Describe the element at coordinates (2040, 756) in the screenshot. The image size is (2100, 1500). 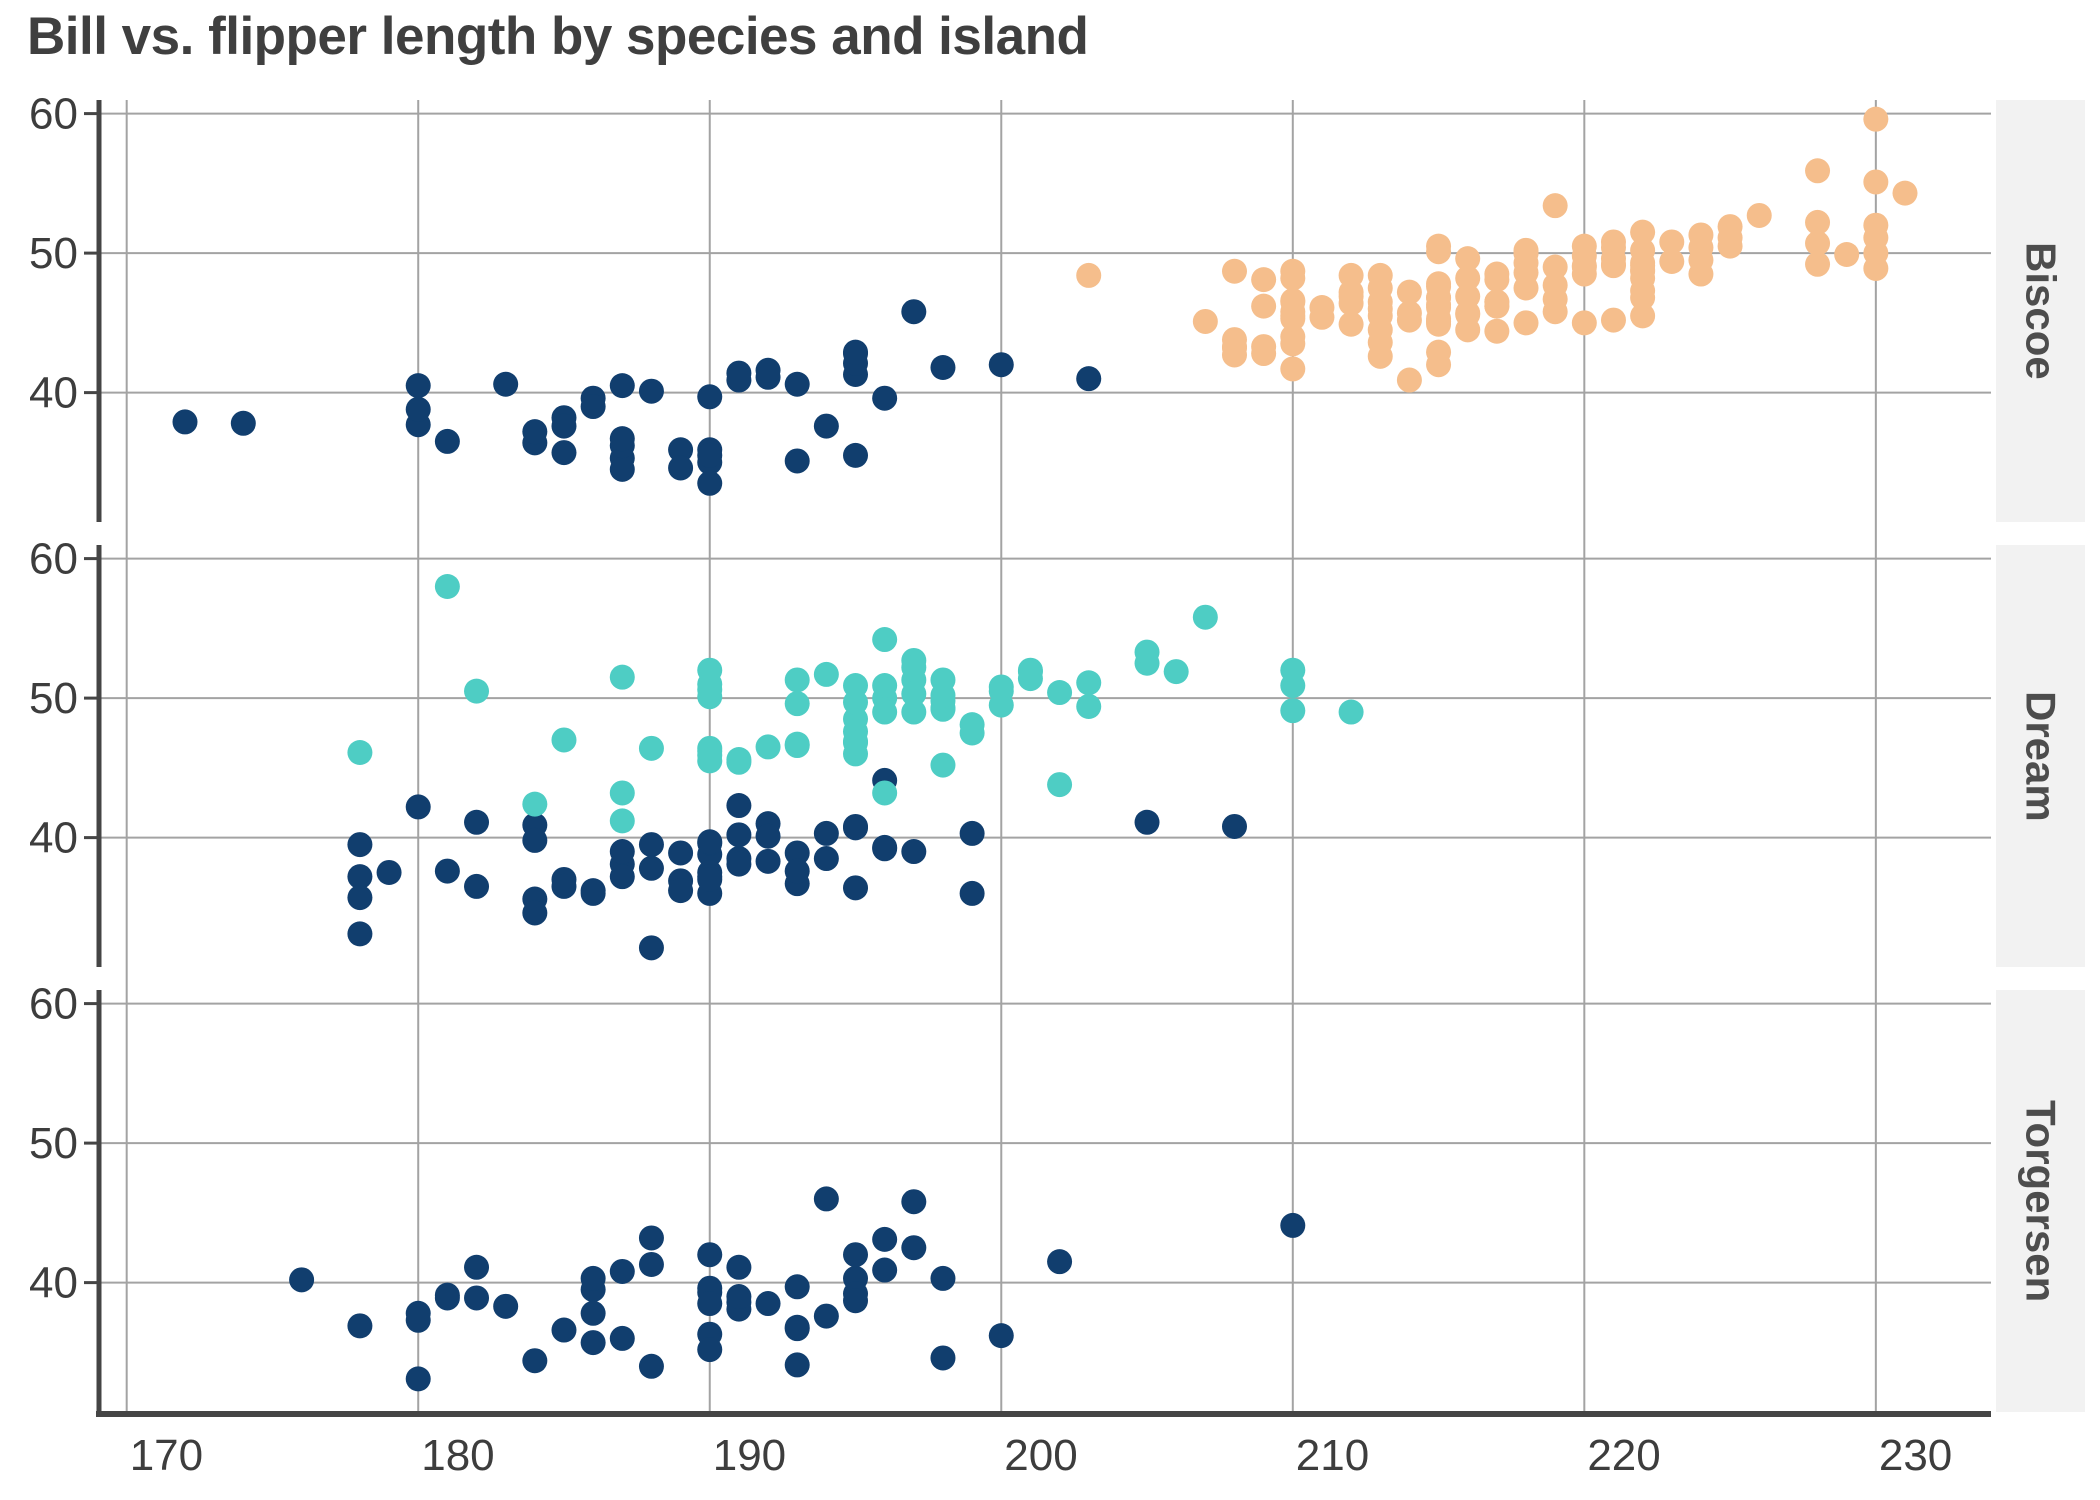
I see `facet-strip-dream: Dream` at that location.